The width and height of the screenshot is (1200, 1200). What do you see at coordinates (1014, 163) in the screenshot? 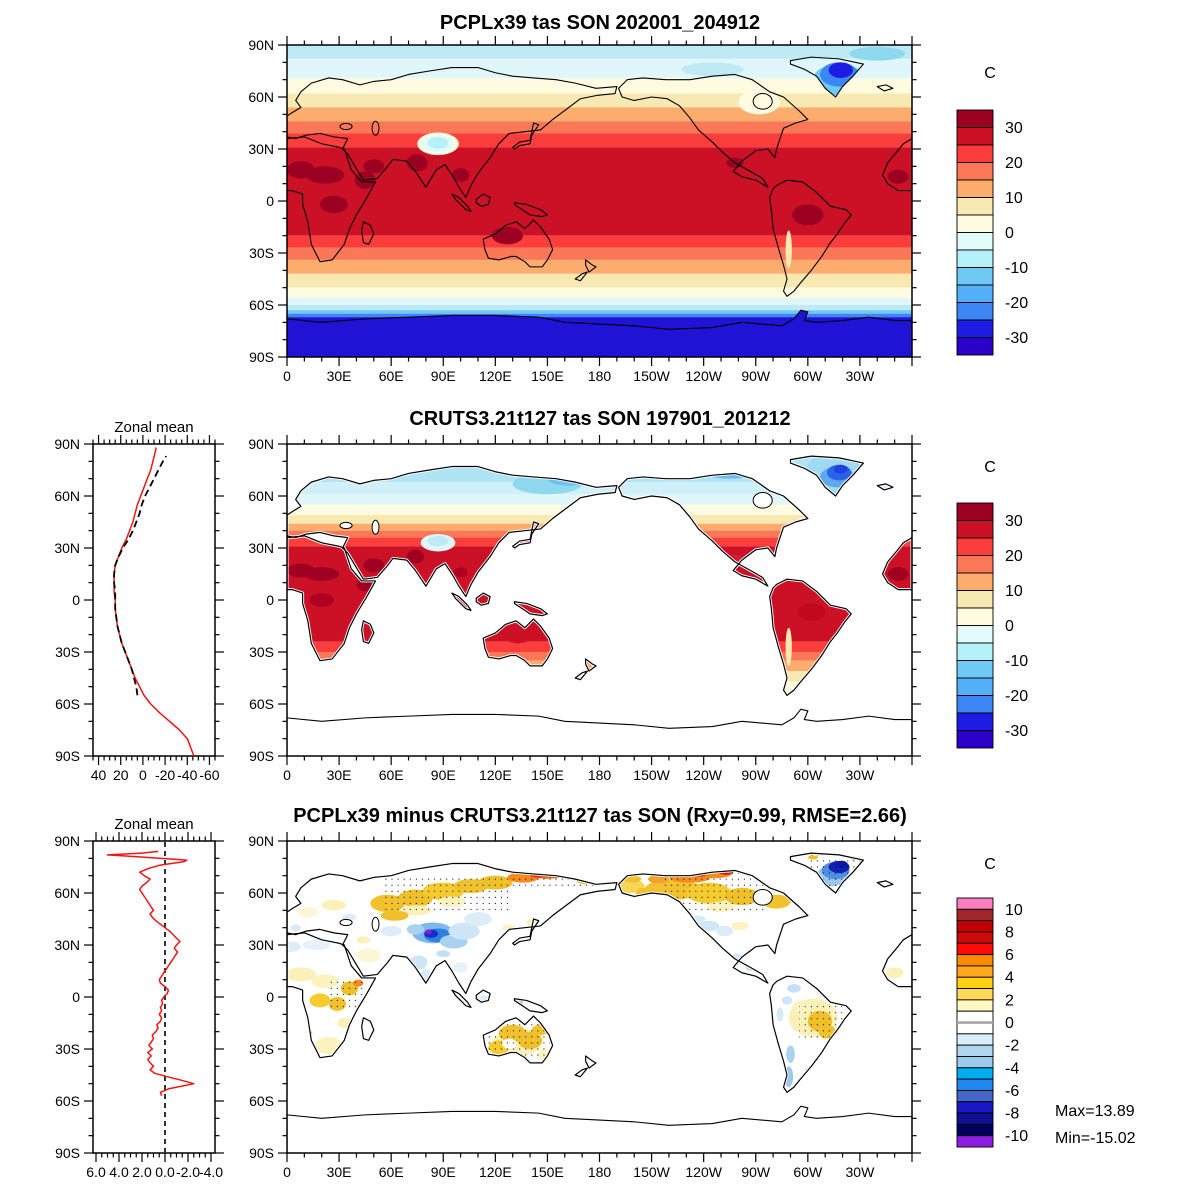
I see `svg-text: 20` at bounding box center [1014, 163].